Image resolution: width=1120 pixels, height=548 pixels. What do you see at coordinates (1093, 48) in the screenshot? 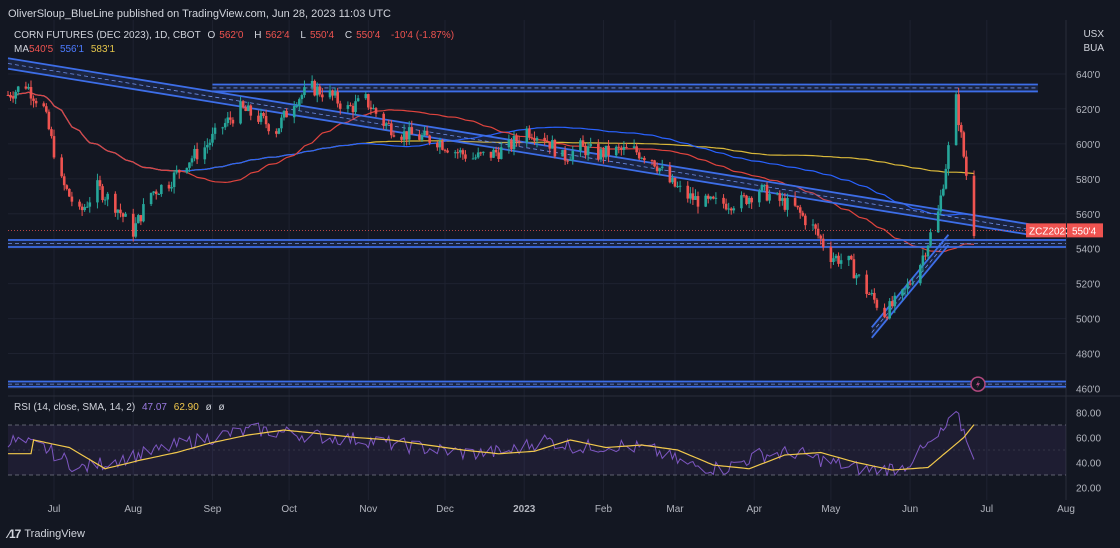
I see `volume-unit: BUA` at bounding box center [1093, 48].